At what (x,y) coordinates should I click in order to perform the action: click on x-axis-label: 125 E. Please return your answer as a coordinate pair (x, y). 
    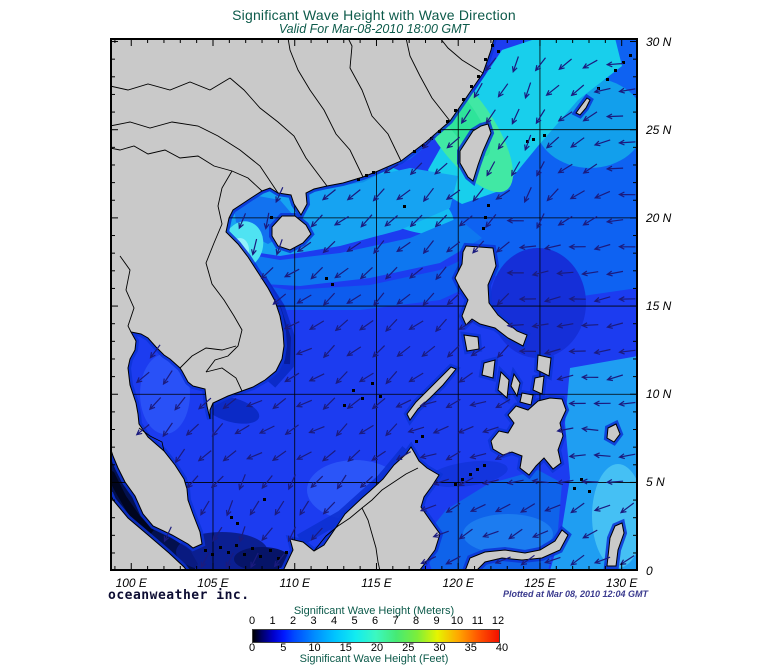
    Looking at the image, I should click on (540, 583).